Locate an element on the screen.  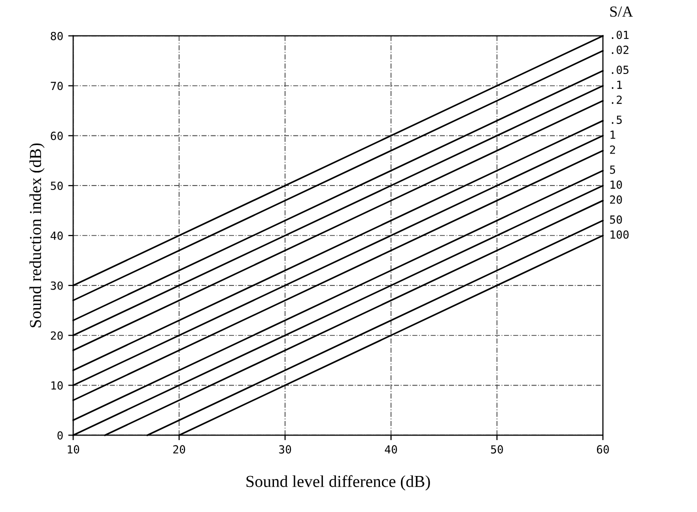
y-tick-label: 30 is located at coordinates (56, 285).